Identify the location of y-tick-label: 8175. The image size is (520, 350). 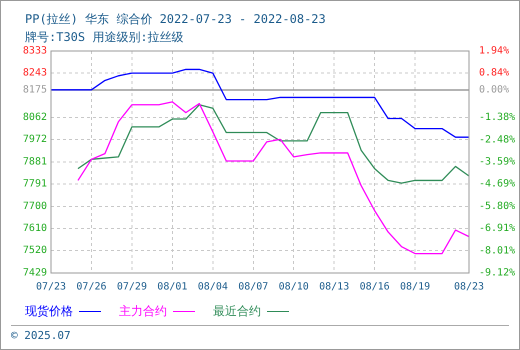
(34, 90).